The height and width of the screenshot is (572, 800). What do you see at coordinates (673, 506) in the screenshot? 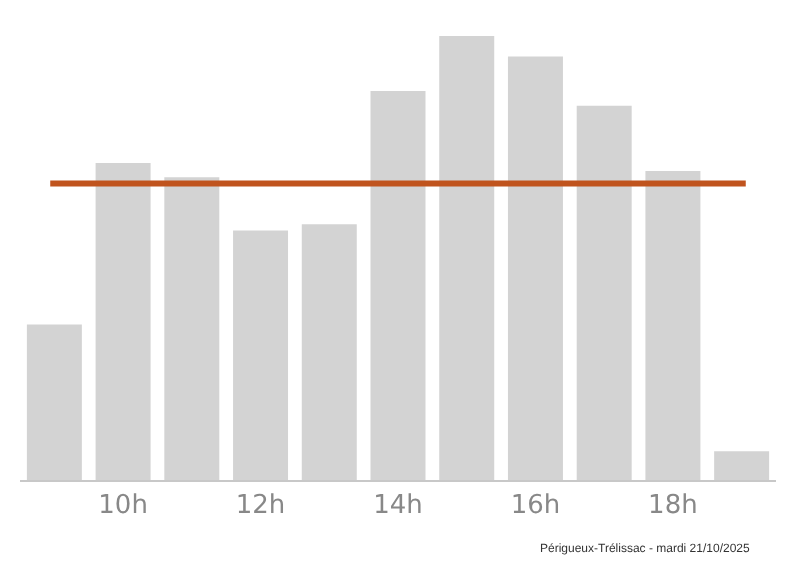
I see `x-tick-label: 18h` at bounding box center [673, 506].